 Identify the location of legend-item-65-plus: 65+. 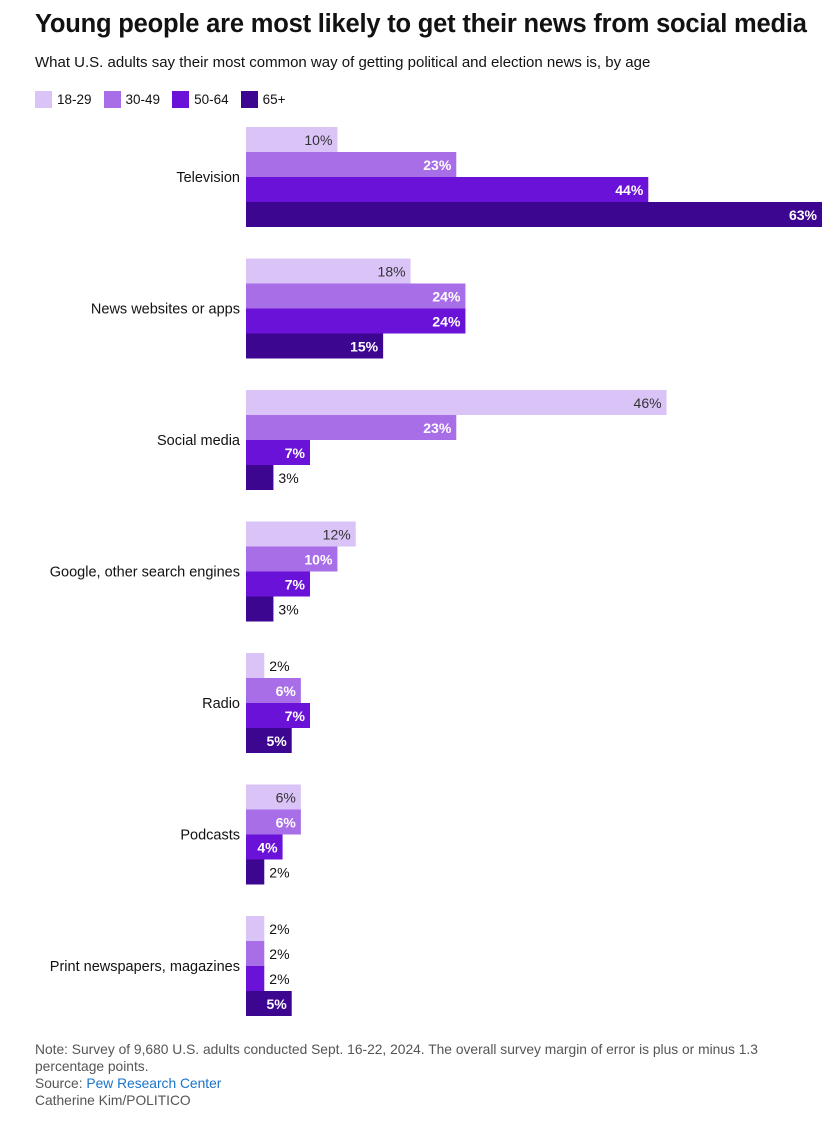
(263, 99).